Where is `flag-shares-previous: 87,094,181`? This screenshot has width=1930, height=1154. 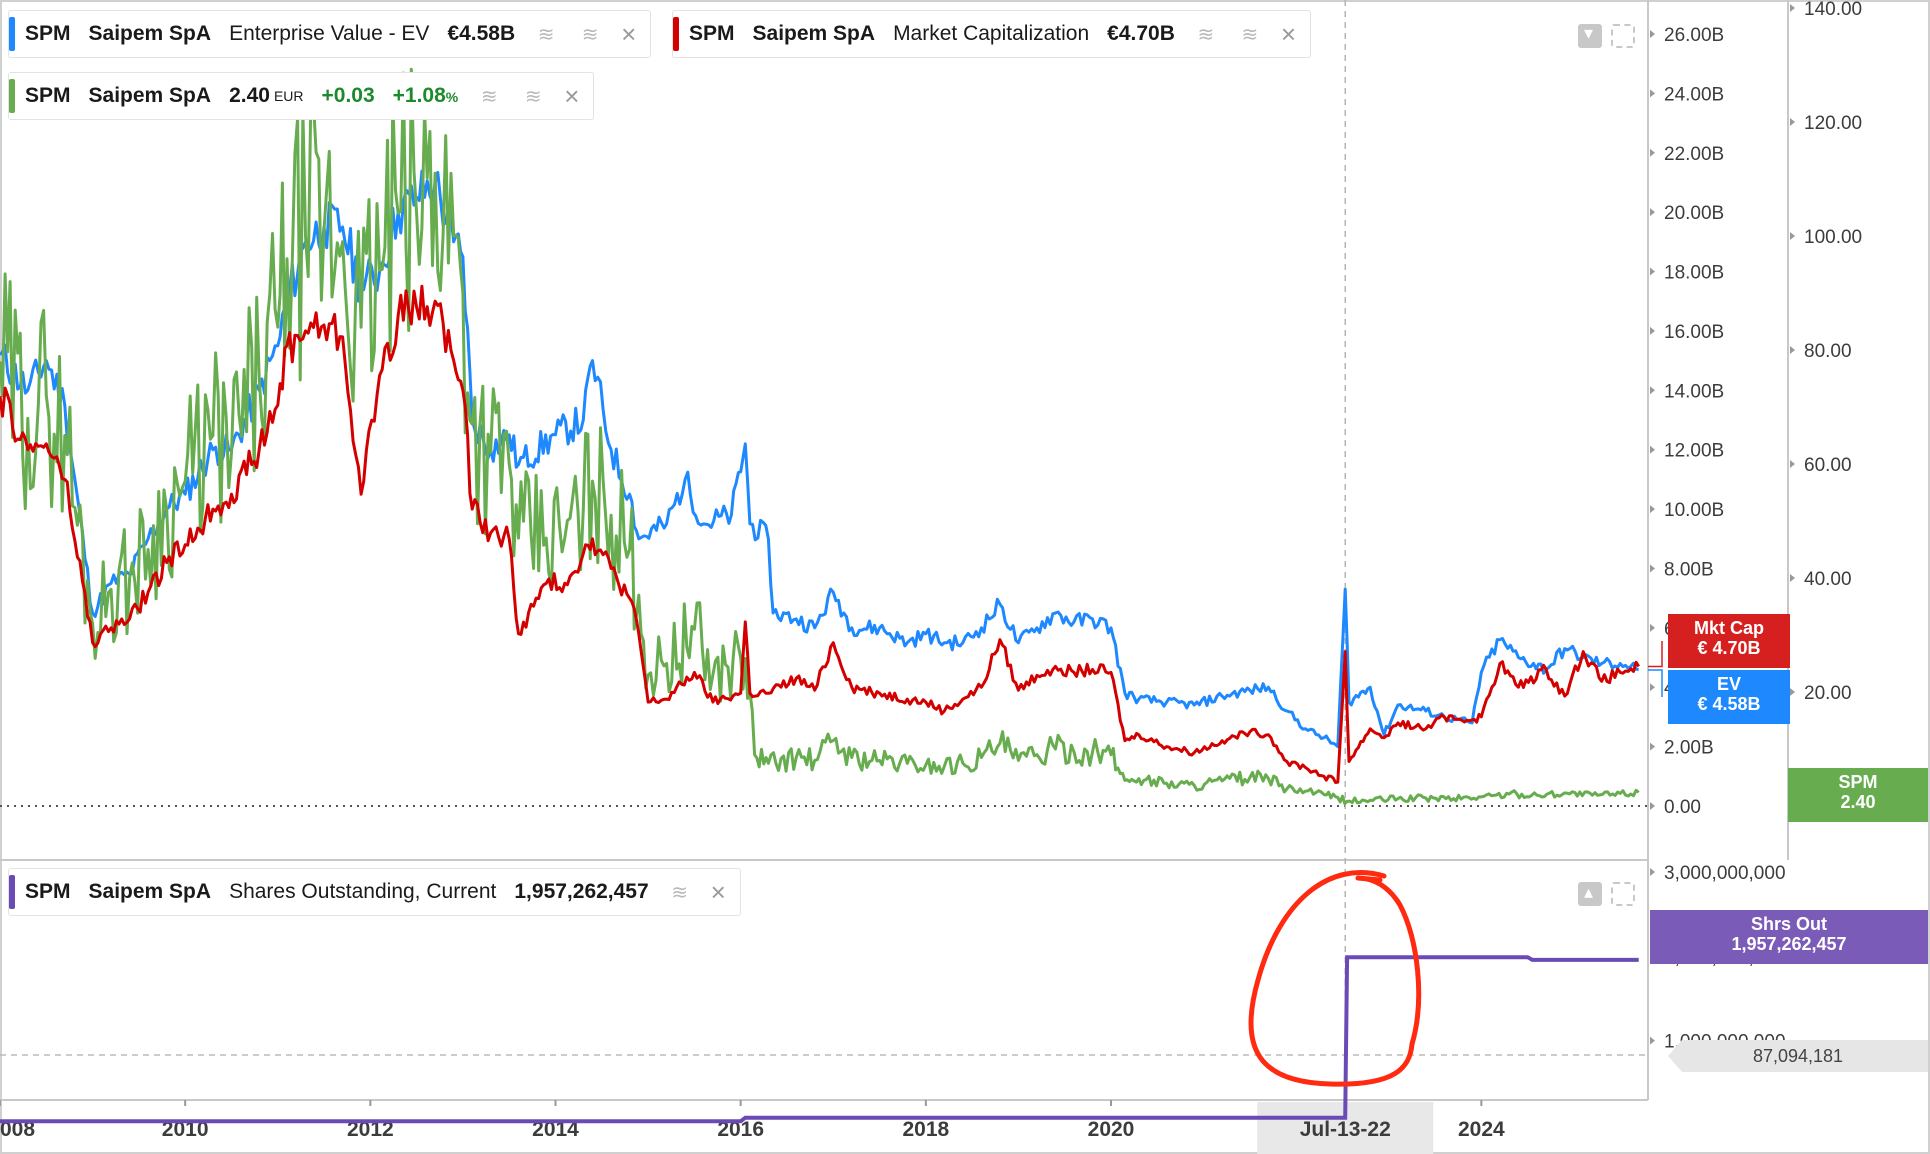
flag-shares-previous: 87,094,181 is located at coordinates (1798, 1056).